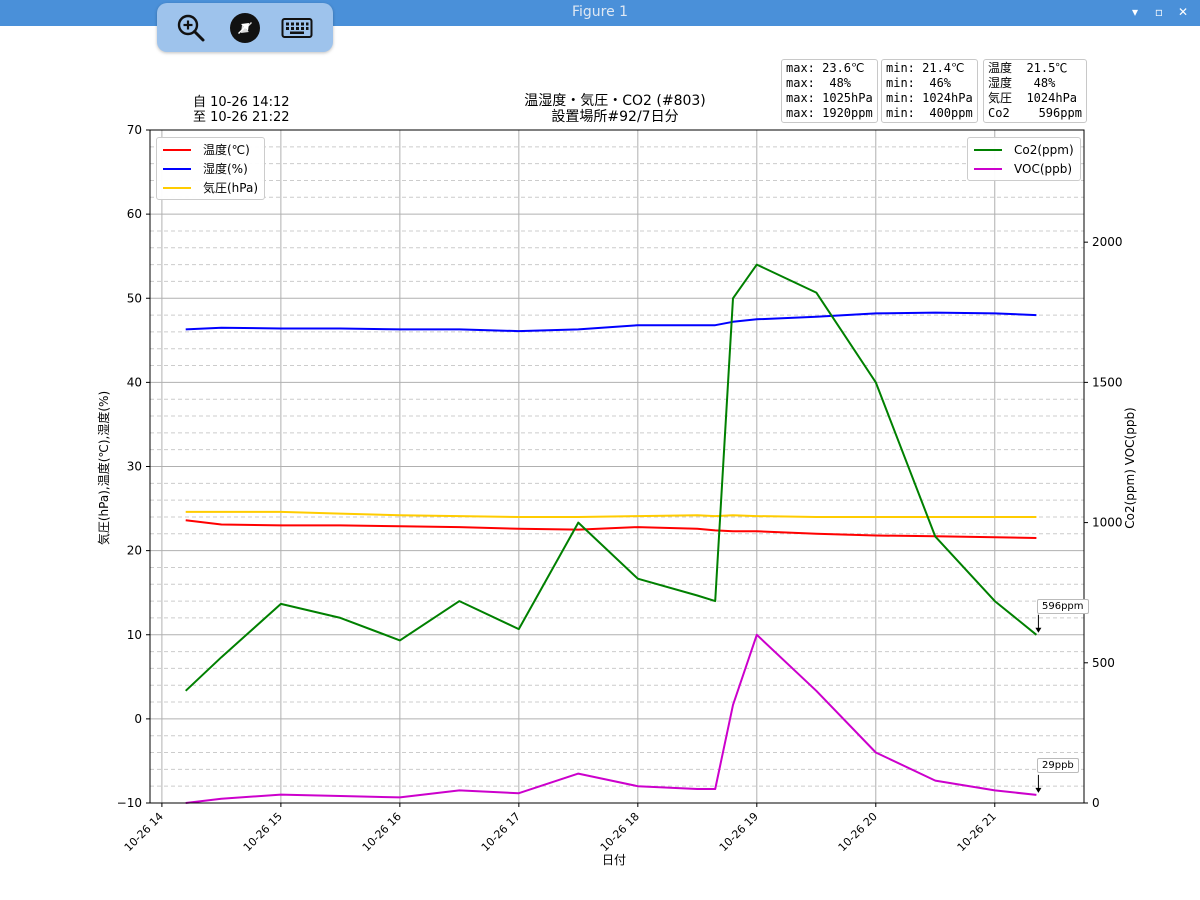  What do you see at coordinates (1107, 242) in the screenshot?
I see `y-tick-label-right: 2000` at bounding box center [1107, 242].